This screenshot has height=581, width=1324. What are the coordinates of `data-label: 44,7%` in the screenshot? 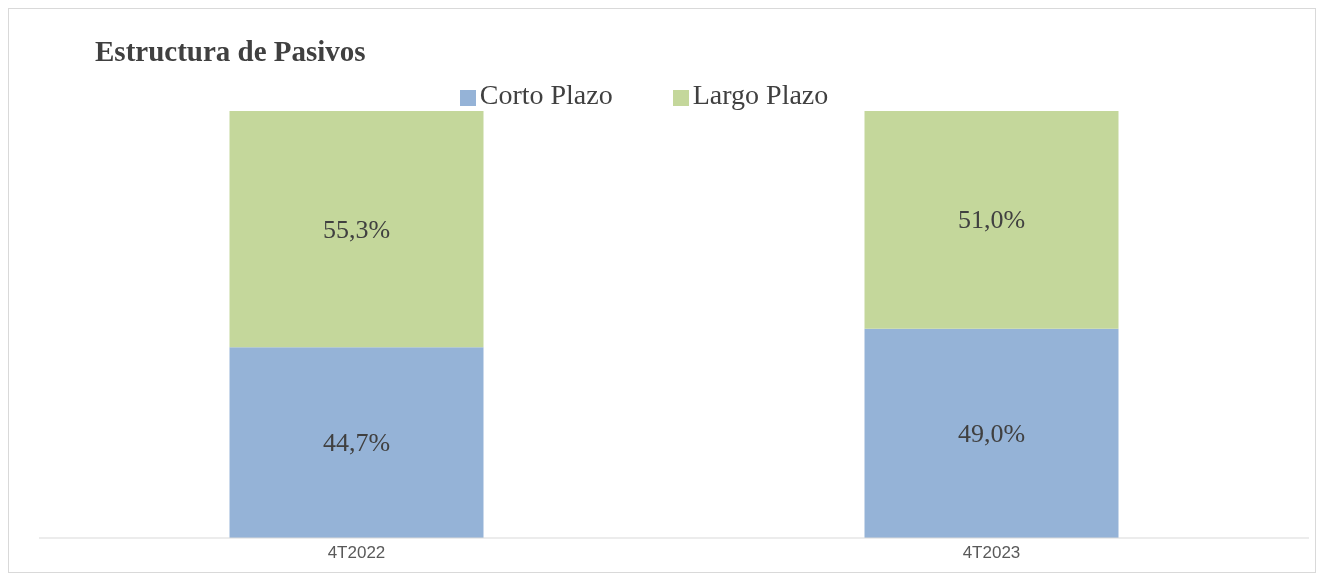 It's located at (356, 443).